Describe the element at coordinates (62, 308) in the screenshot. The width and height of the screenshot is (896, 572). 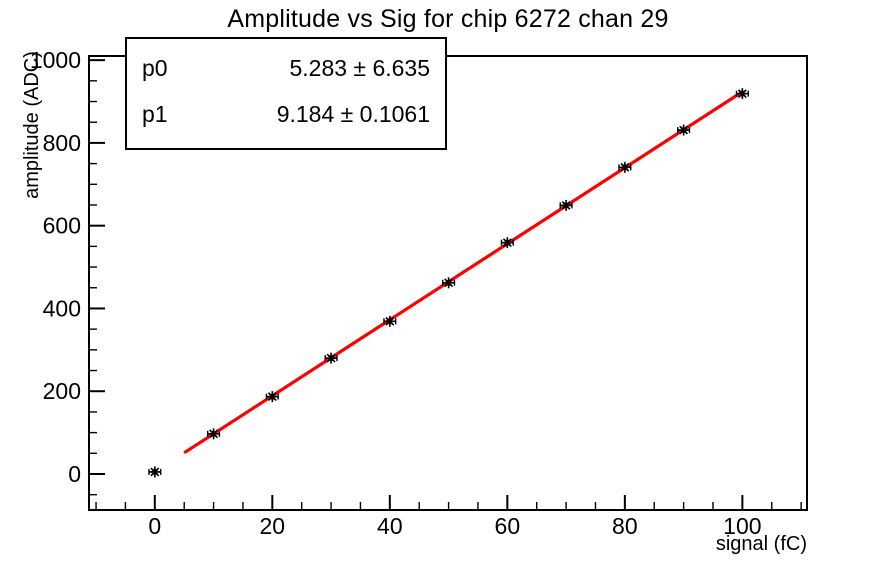
I see `y-tick-label: 400` at that location.